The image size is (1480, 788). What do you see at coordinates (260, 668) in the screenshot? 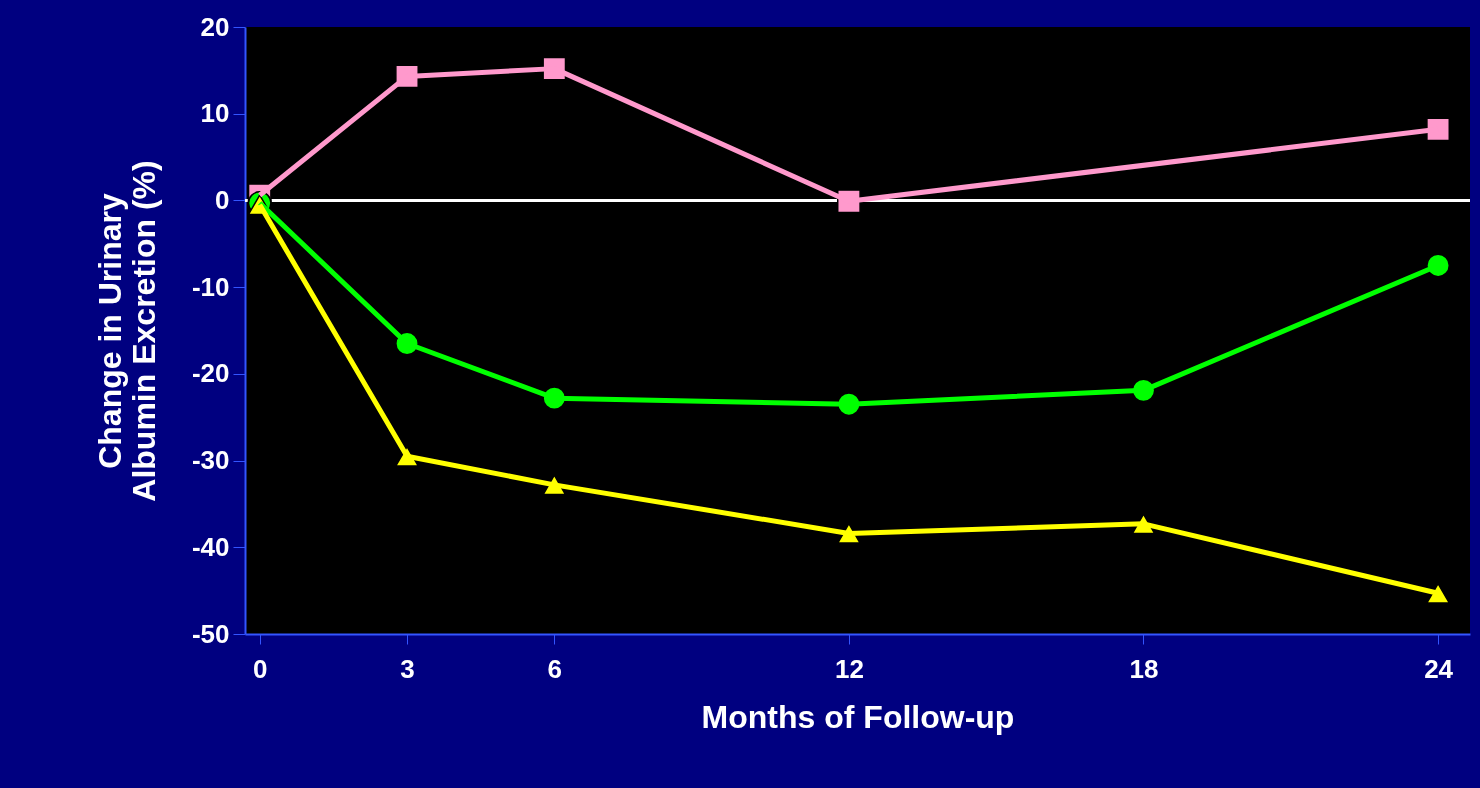
I see `x-tick-label: 0` at bounding box center [260, 668].